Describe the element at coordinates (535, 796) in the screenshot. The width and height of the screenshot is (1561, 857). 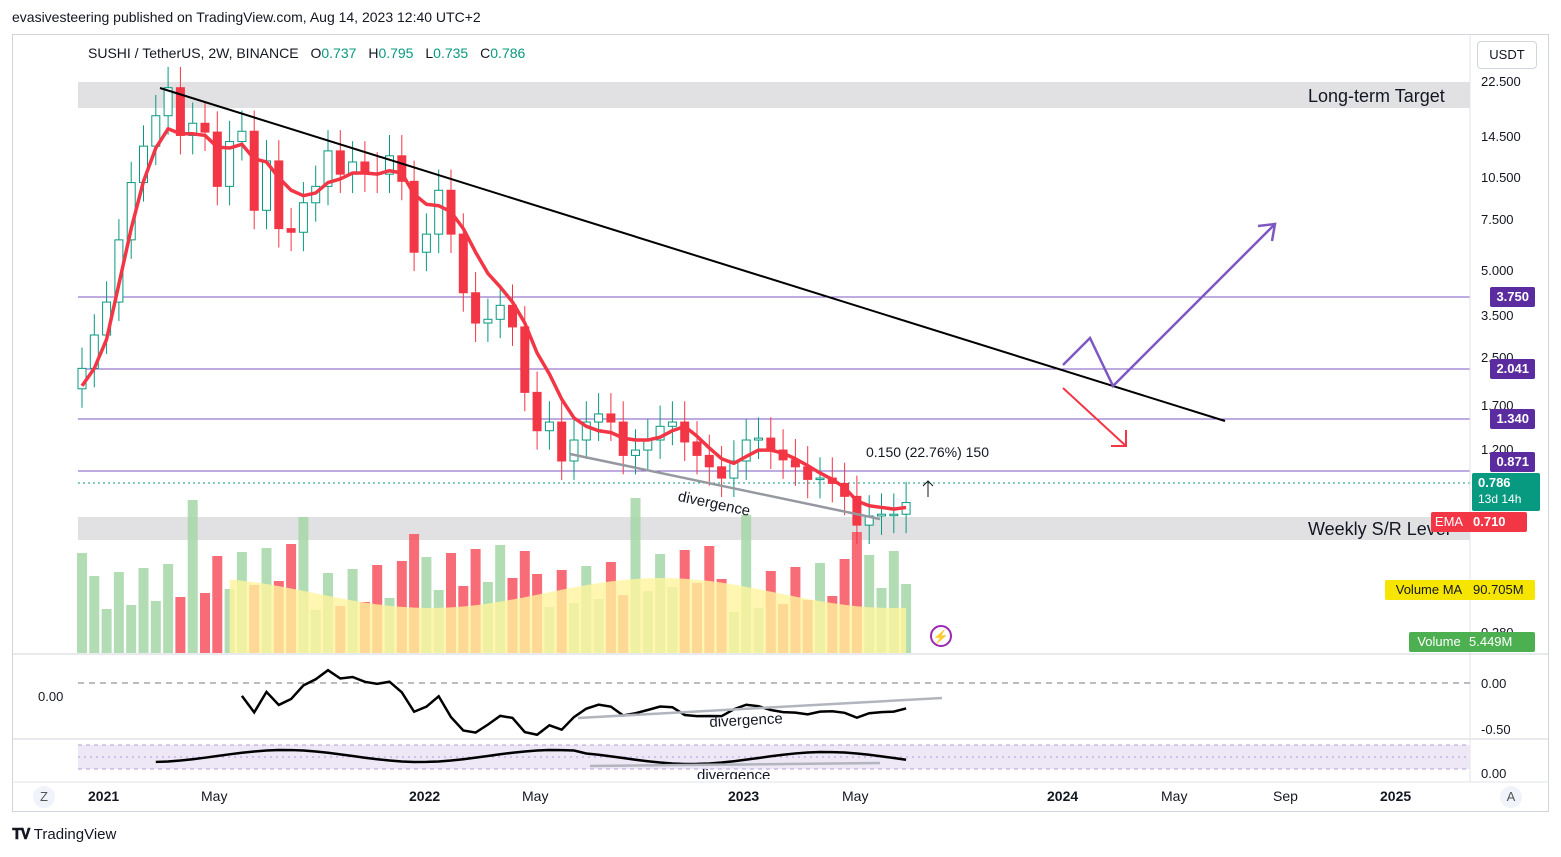
I see `time-label-may-2022: May` at that location.